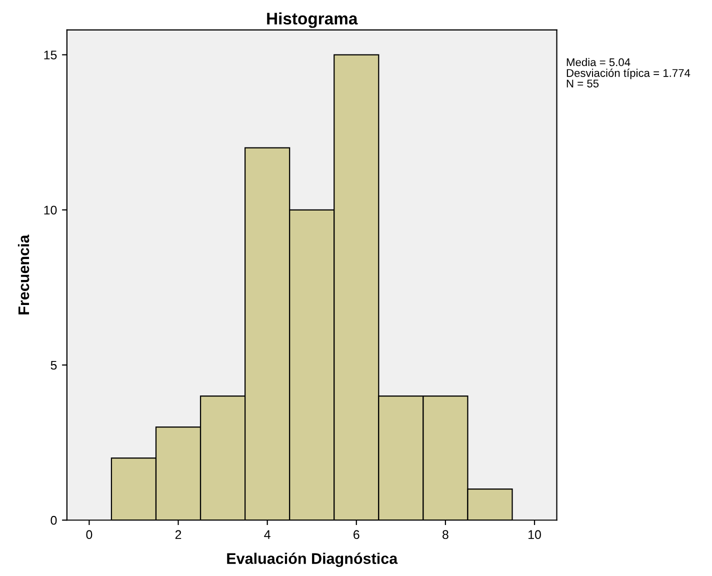 The image size is (712, 576). I want to click on x-tick-label: 2, so click(178, 534).